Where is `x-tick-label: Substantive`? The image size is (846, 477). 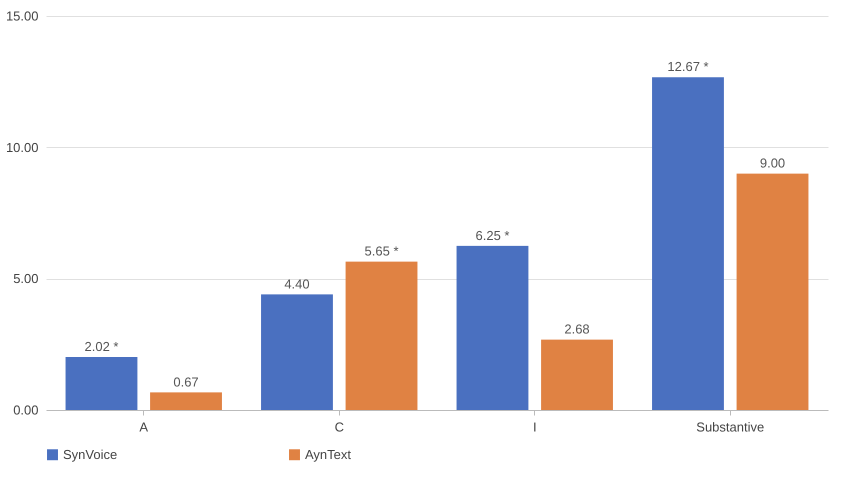 x-tick-label: Substantive is located at coordinates (730, 427).